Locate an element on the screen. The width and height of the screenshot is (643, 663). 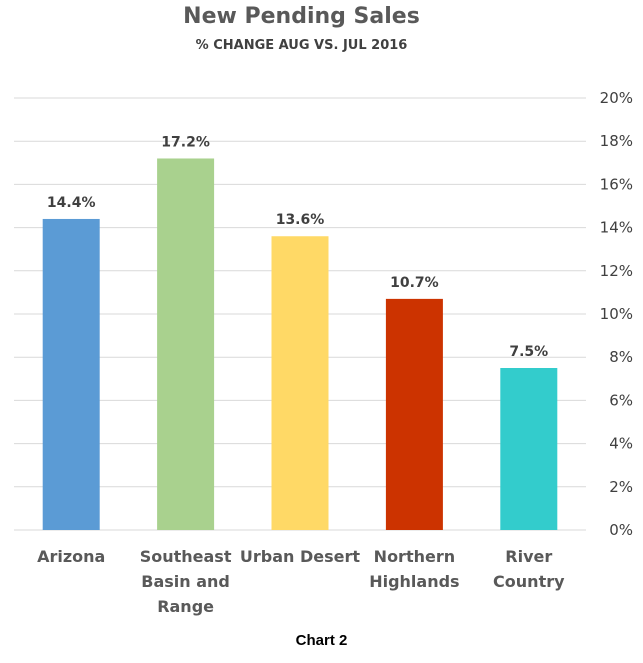
chart-title: New Pending Sales is located at coordinates (301, 16).